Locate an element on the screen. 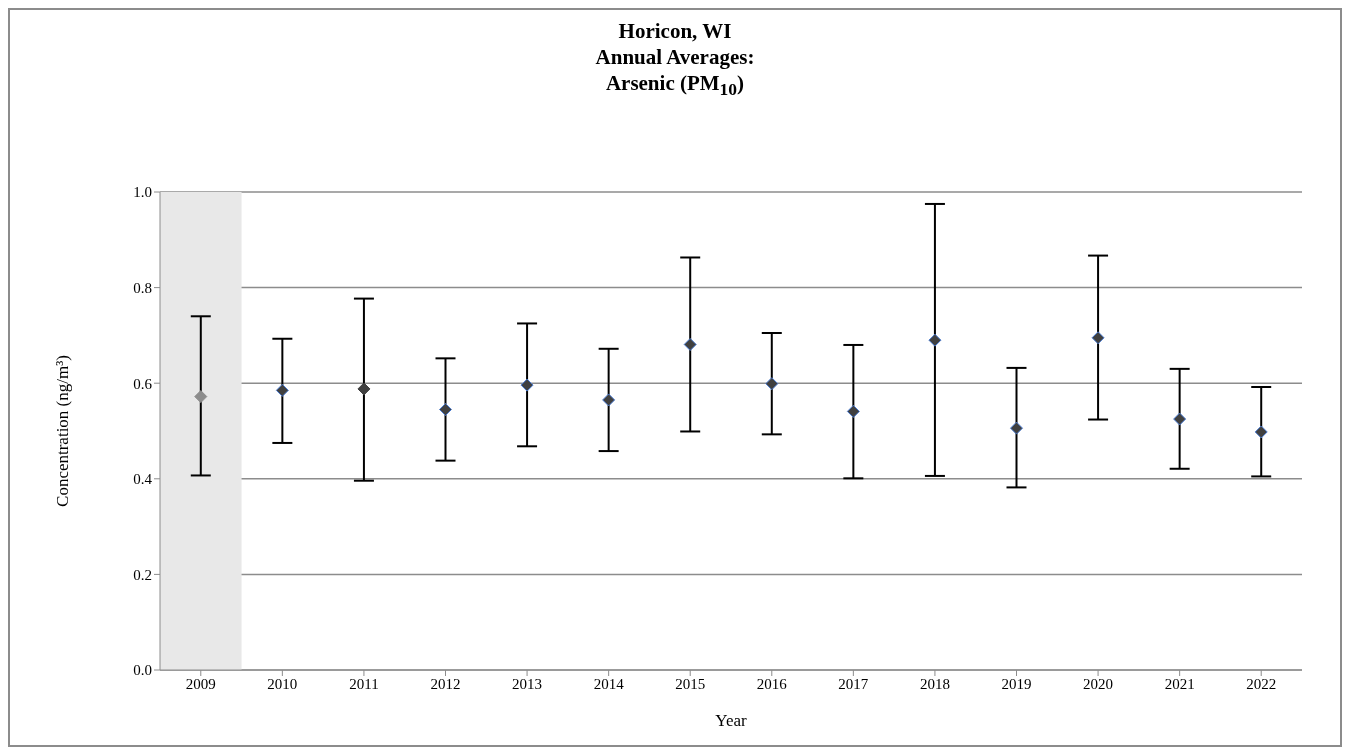 The height and width of the screenshot is (755, 1349). y-axis-title: Concentration (ng/m³) is located at coordinates (62, 431).